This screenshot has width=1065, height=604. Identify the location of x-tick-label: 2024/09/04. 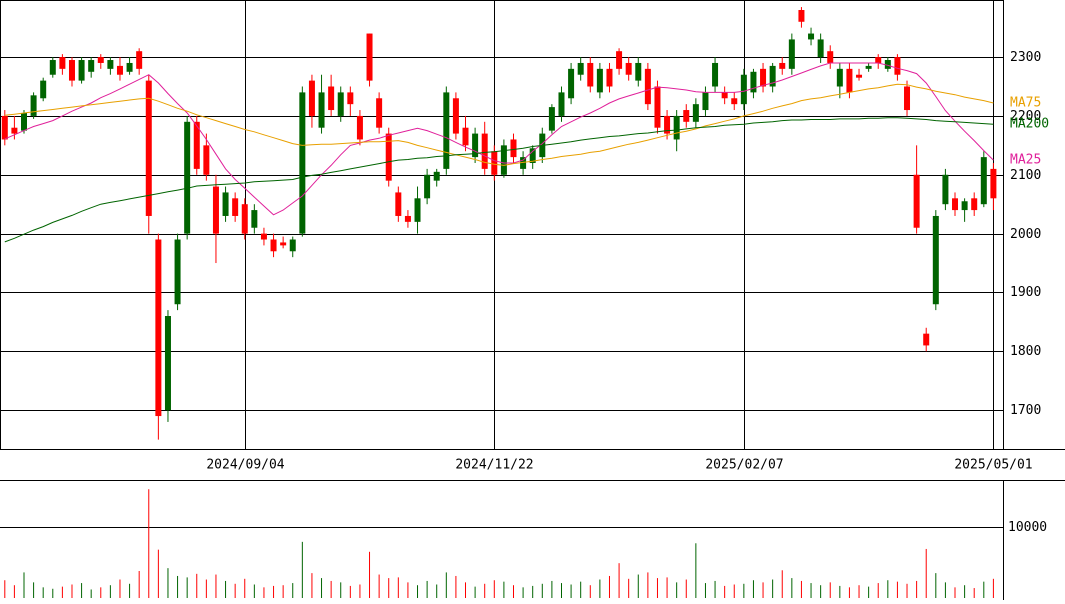
(245, 465).